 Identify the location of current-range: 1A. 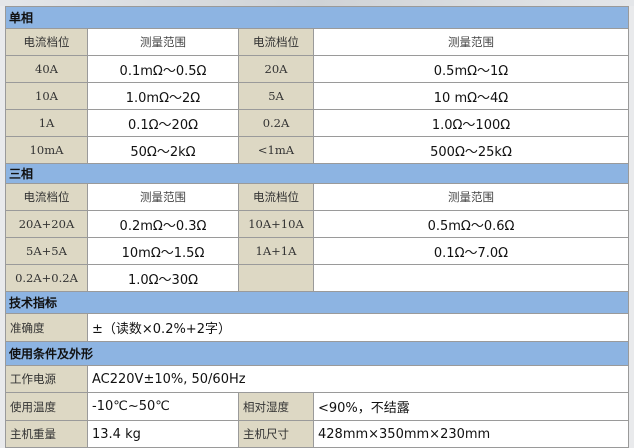
(46, 123).